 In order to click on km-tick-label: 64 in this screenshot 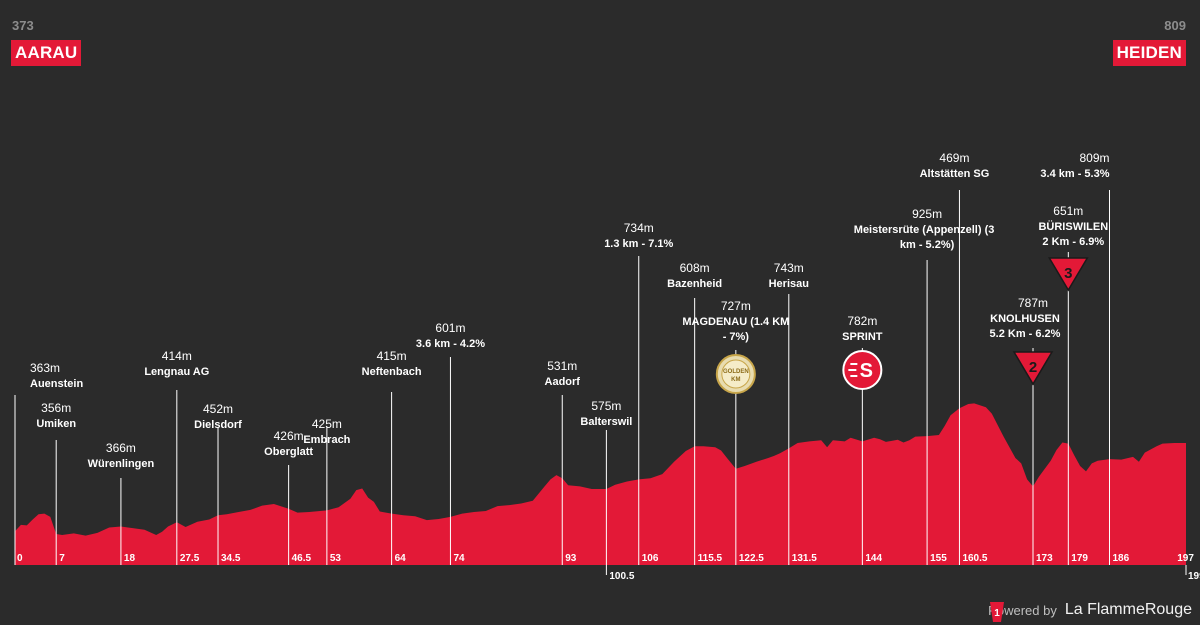, I will do `click(401, 558)`.